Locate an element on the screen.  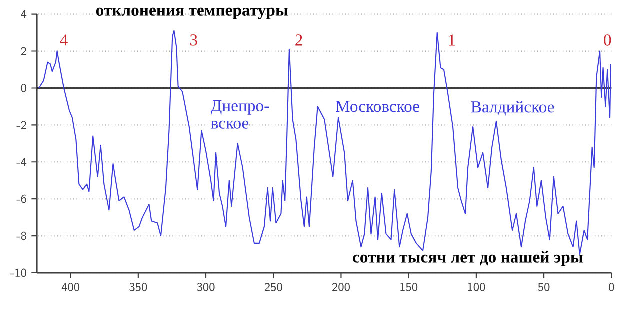
x-tick-label: 150 is located at coordinates (409, 287).